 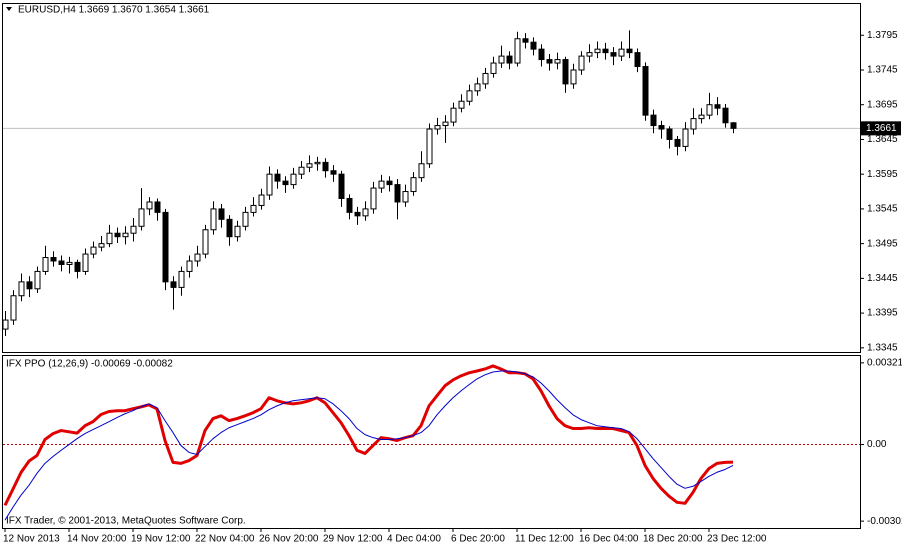 I want to click on y-tick-label: 1.3445, so click(x=882, y=278).